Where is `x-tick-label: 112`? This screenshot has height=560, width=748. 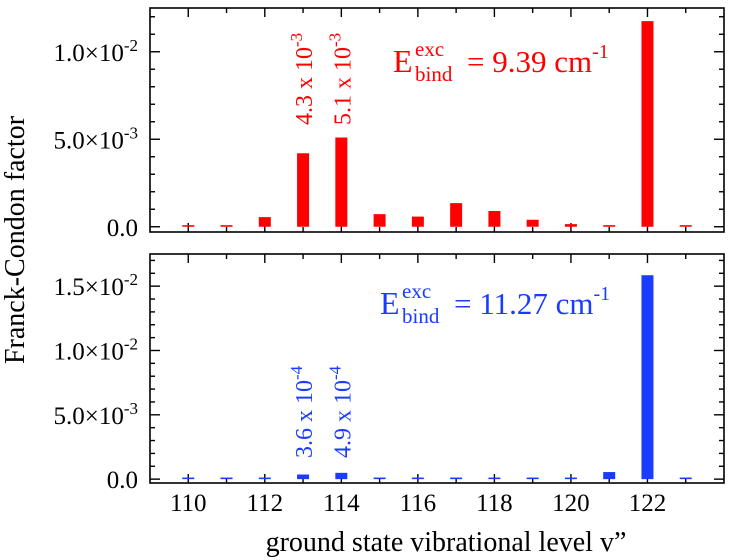 x-tick-label: 112 is located at coordinates (265, 503).